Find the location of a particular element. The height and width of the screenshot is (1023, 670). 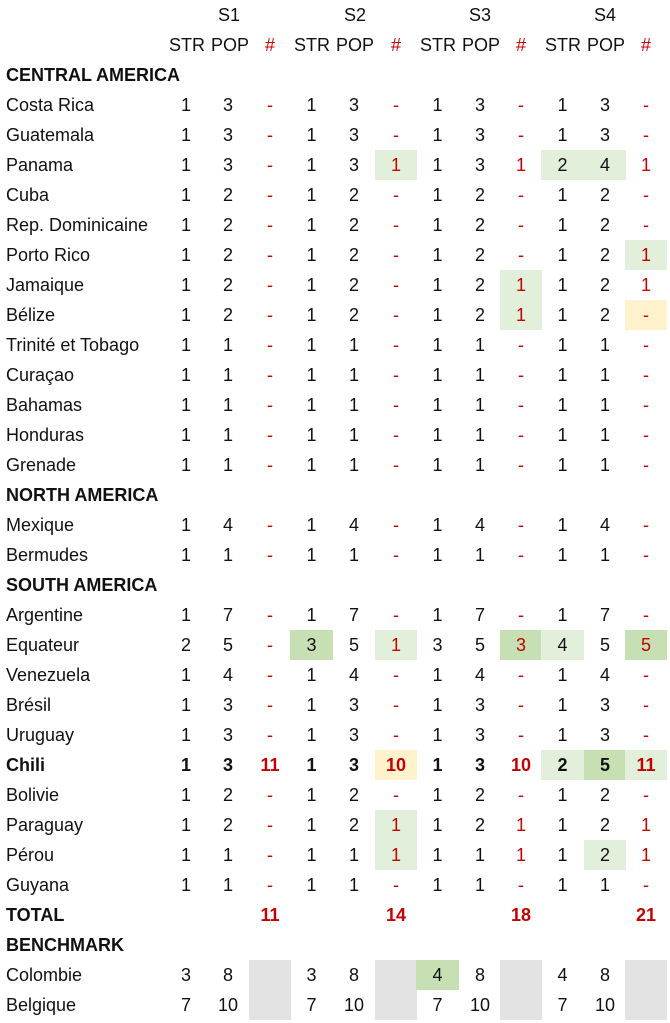

s1-pop-cell is located at coordinates (228, 915).